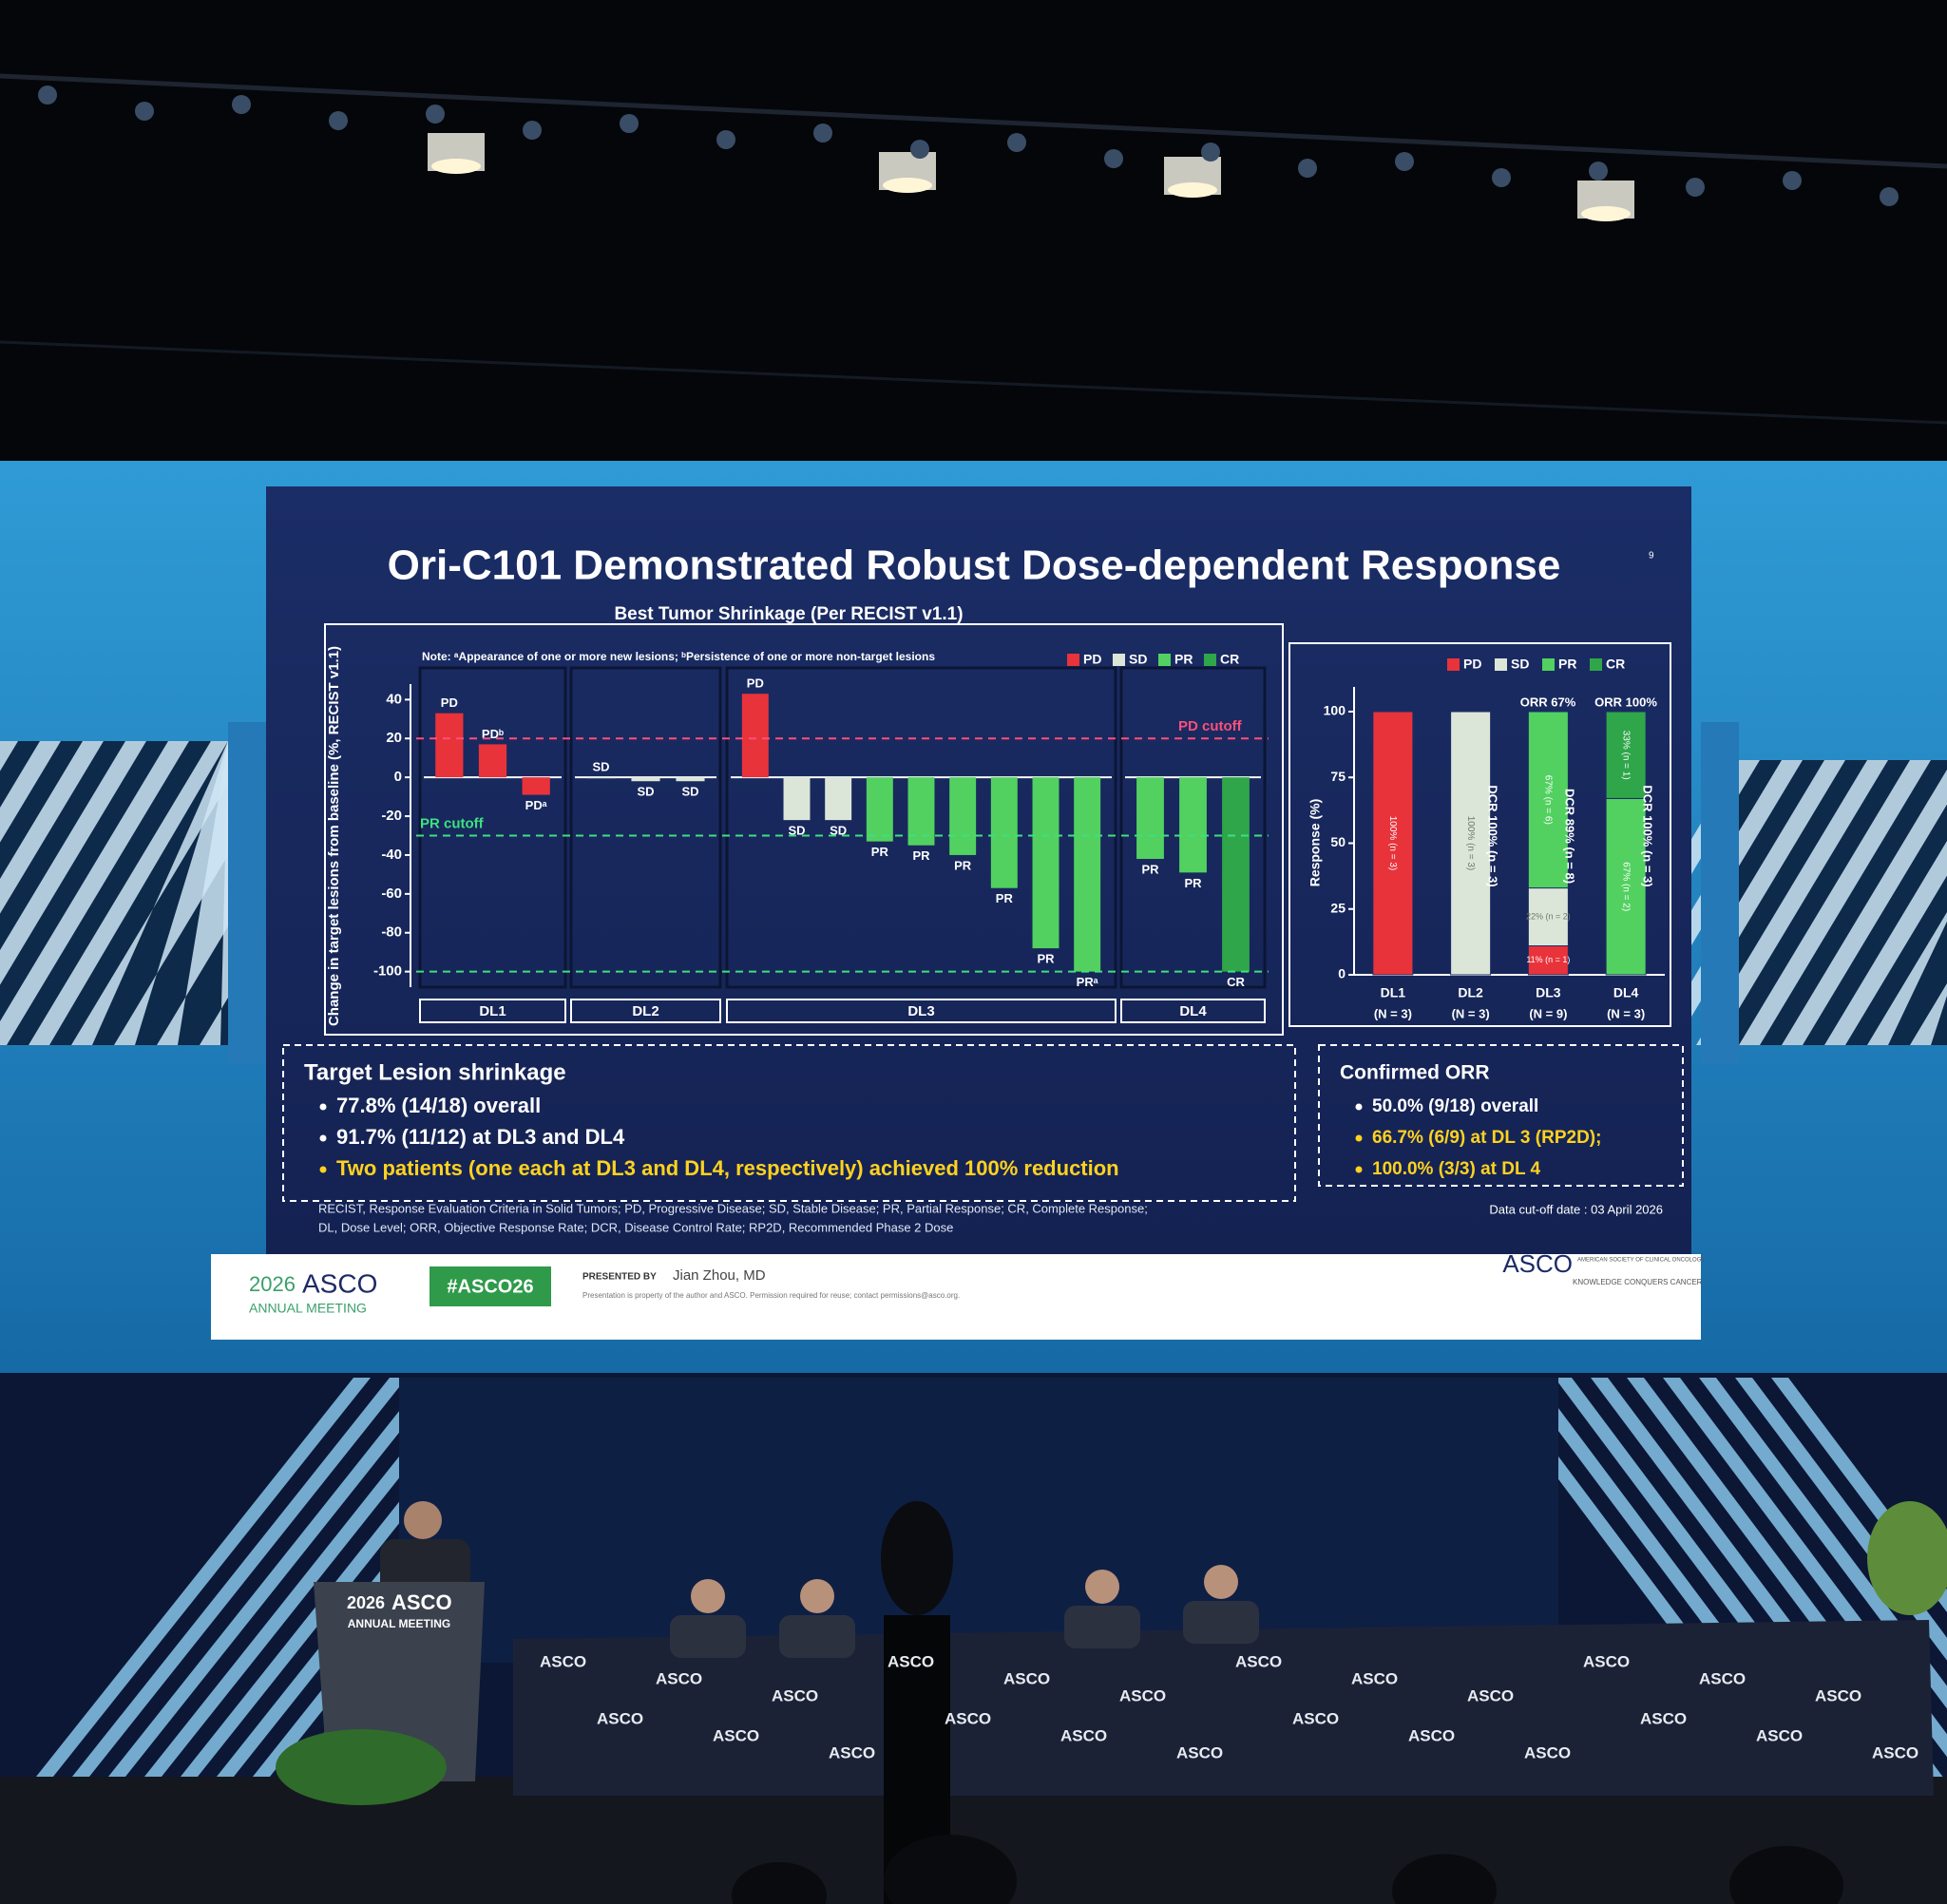 This screenshot has width=1947, height=1904. Describe the element at coordinates (1470, 844) in the screenshot. I see `value-label: 100% (n = 3)` at that location.